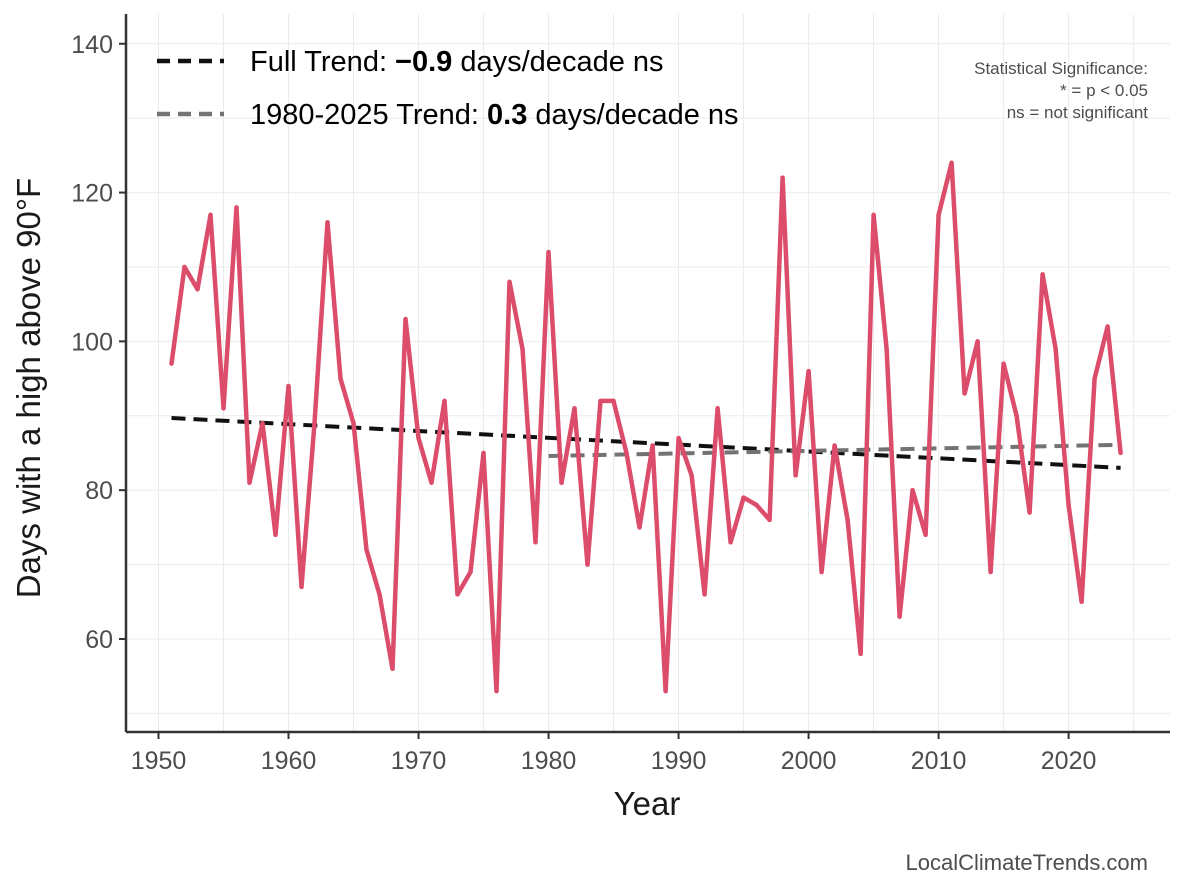  What do you see at coordinates (210, 215) in the screenshot?
I see `data-point-1954` at bounding box center [210, 215].